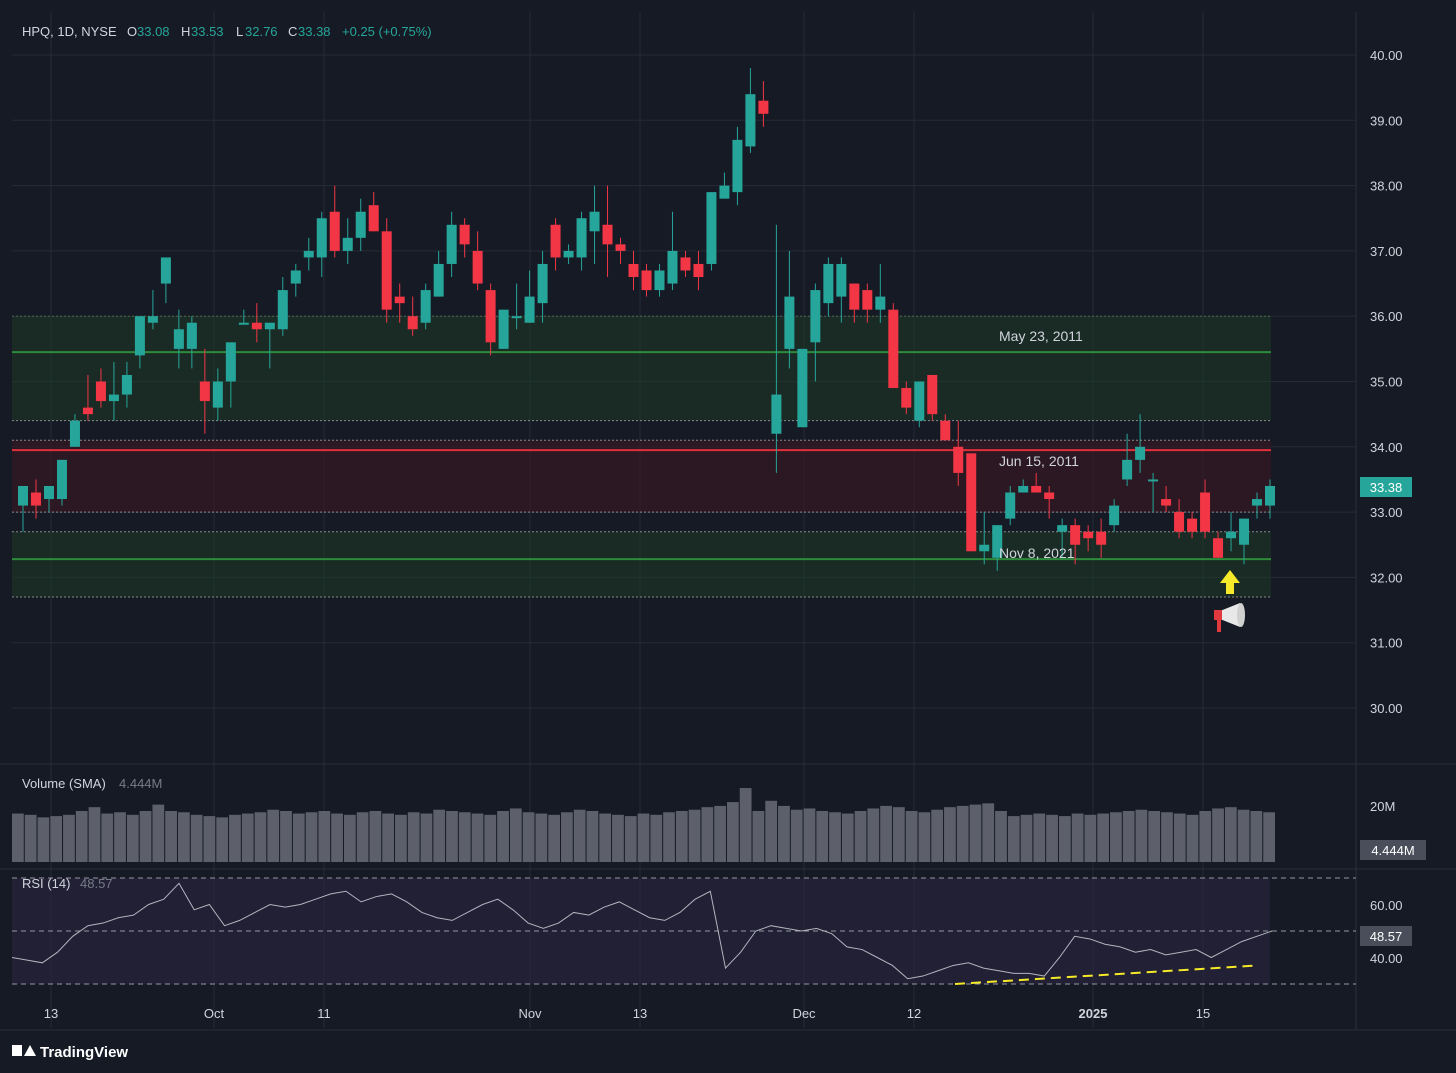 The width and height of the screenshot is (1456, 1073). What do you see at coordinates (207, 31) in the screenshot?
I see `high-value: 33.53` at bounding box center [207, 31].